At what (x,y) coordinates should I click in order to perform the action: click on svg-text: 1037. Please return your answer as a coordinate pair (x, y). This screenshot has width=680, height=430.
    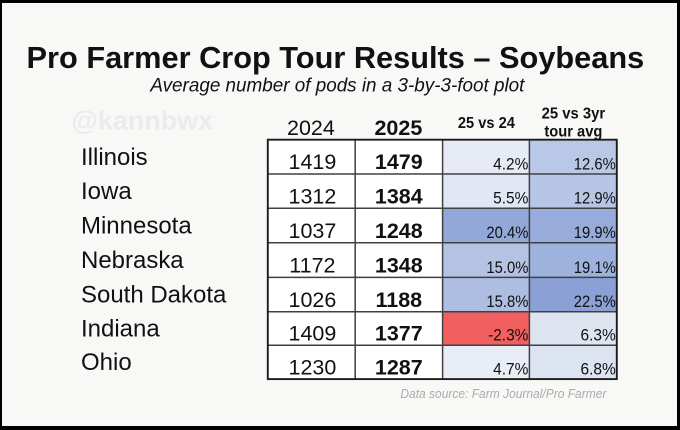
    Looking at the image, I should click on (312, 231).